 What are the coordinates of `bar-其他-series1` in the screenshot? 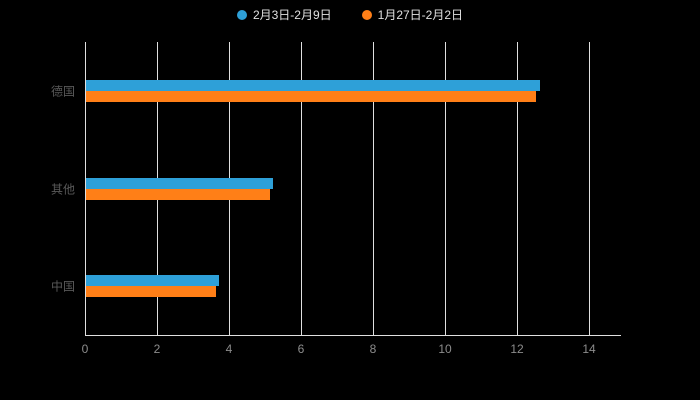 It's located at (178, 194).